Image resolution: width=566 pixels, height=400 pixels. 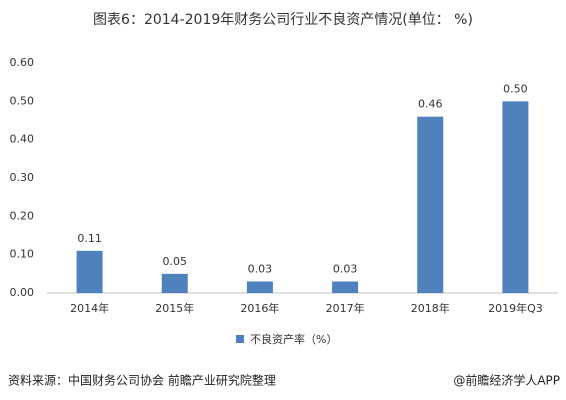 What do you see at coordinates (293, 339) in the screenshot?
I see `legend-label: 不良资产率（%）` at bounding box center [293, 339].